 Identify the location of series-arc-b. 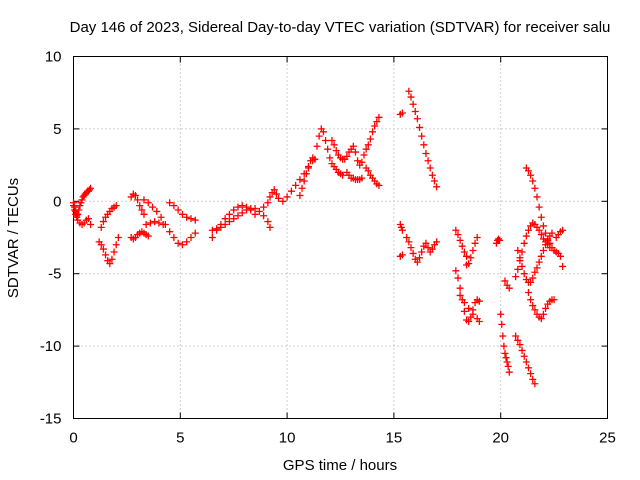
(82, 213).